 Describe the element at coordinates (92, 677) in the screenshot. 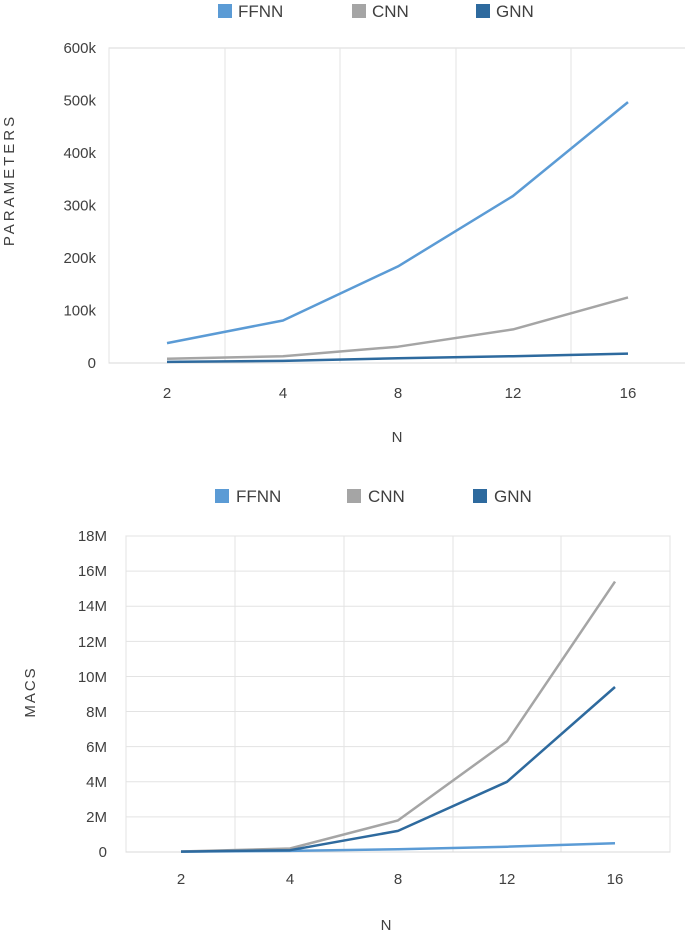

I see `y-tick-label: 10M` at that location.